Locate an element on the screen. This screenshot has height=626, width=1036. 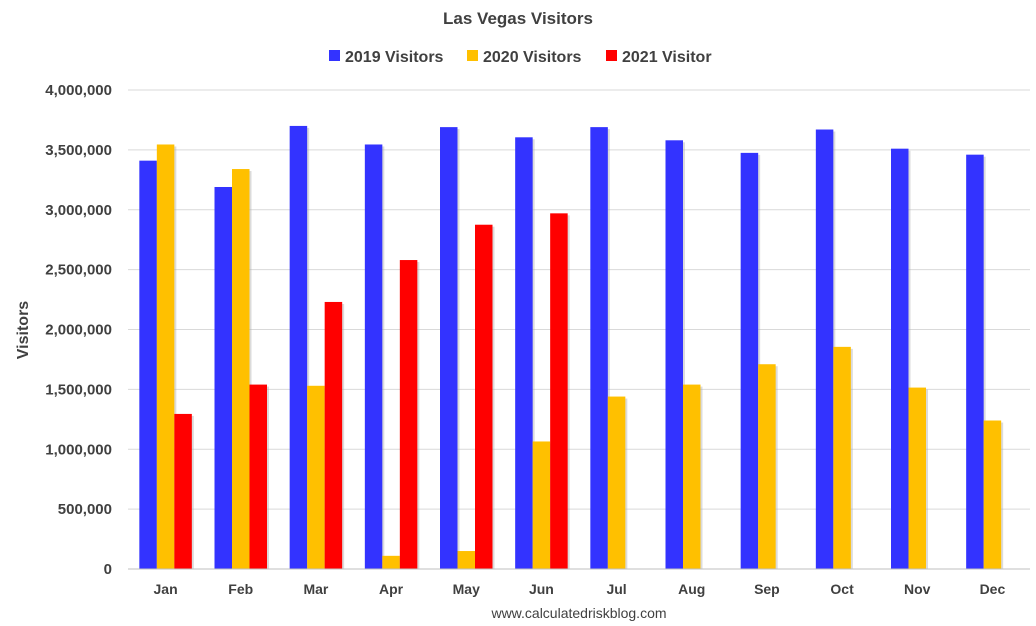
y-tick-label: 1,500,000 is located at coordinates (78, 389).